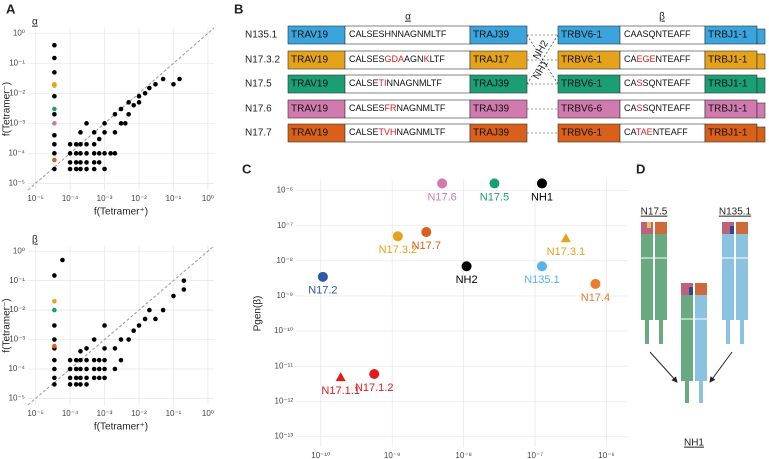 The width and height of the screenshot is (769, 459). Describe the element at coordinates (667, 83) in the screenshot. I see `cdr3-part: SQNTEAFF` at that location.